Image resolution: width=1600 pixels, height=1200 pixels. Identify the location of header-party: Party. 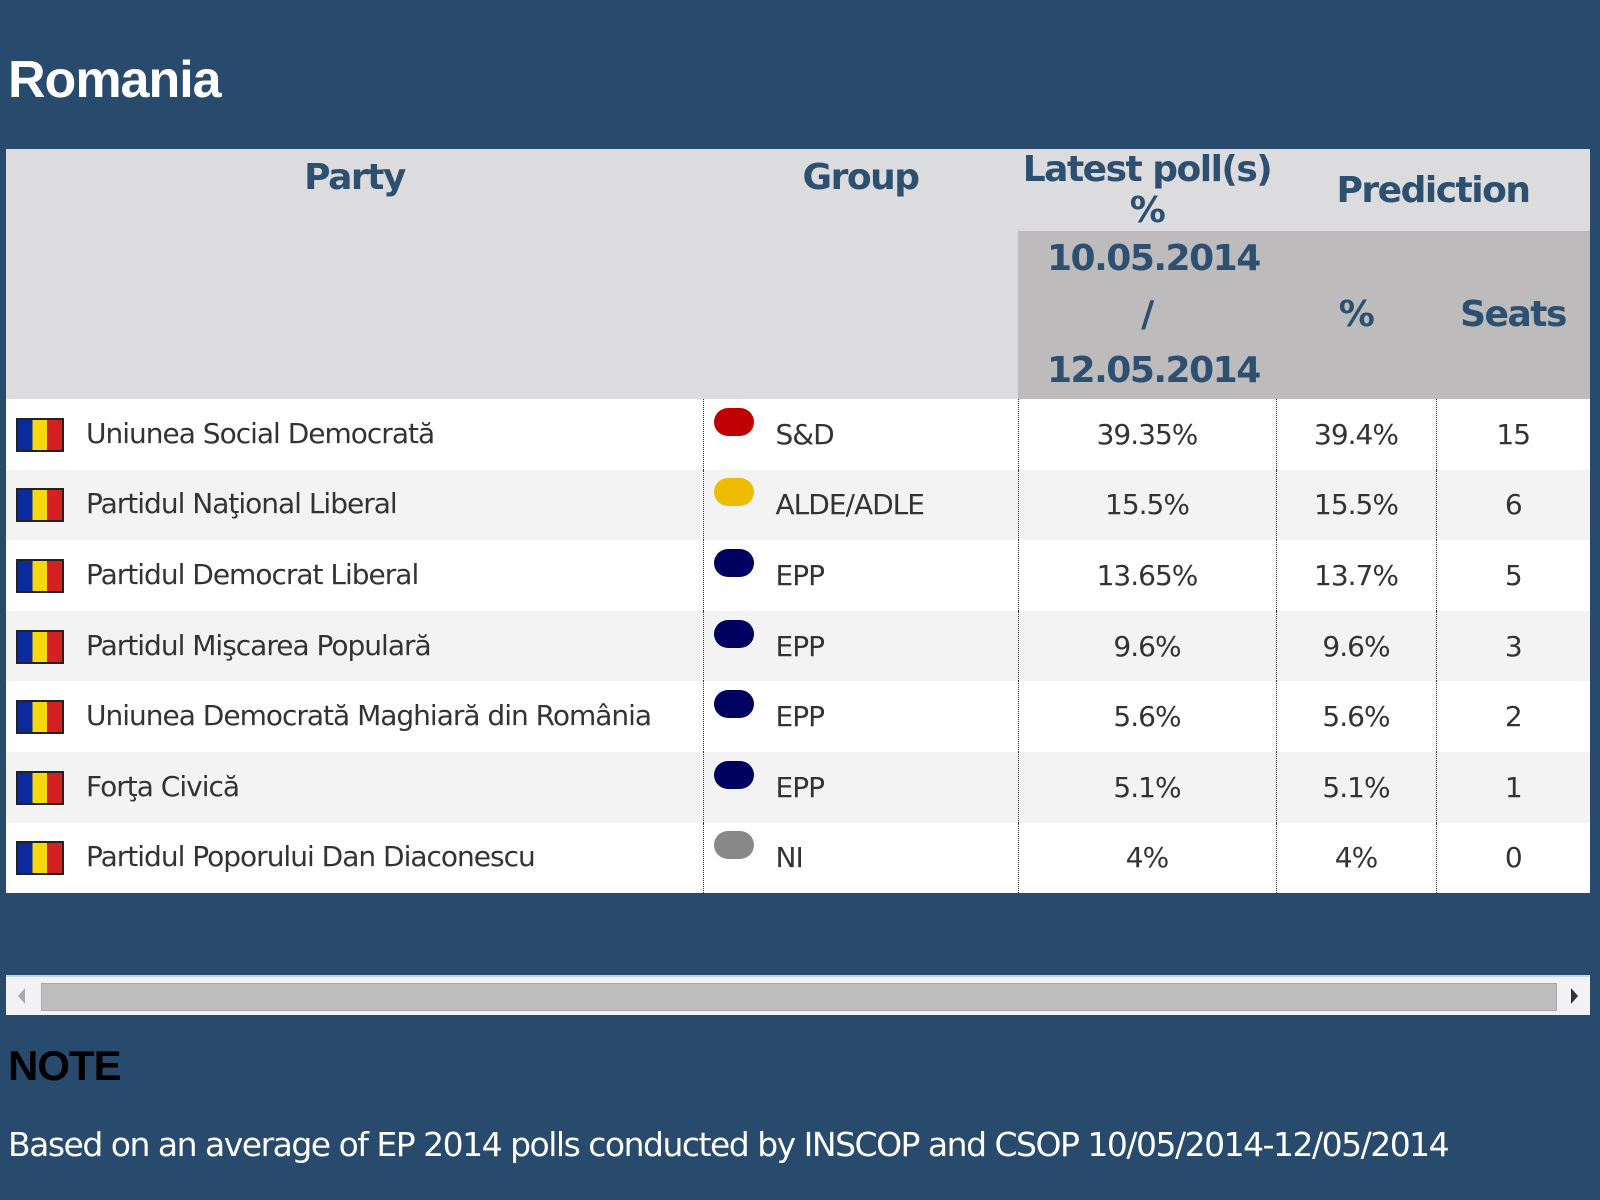
(354, 274).